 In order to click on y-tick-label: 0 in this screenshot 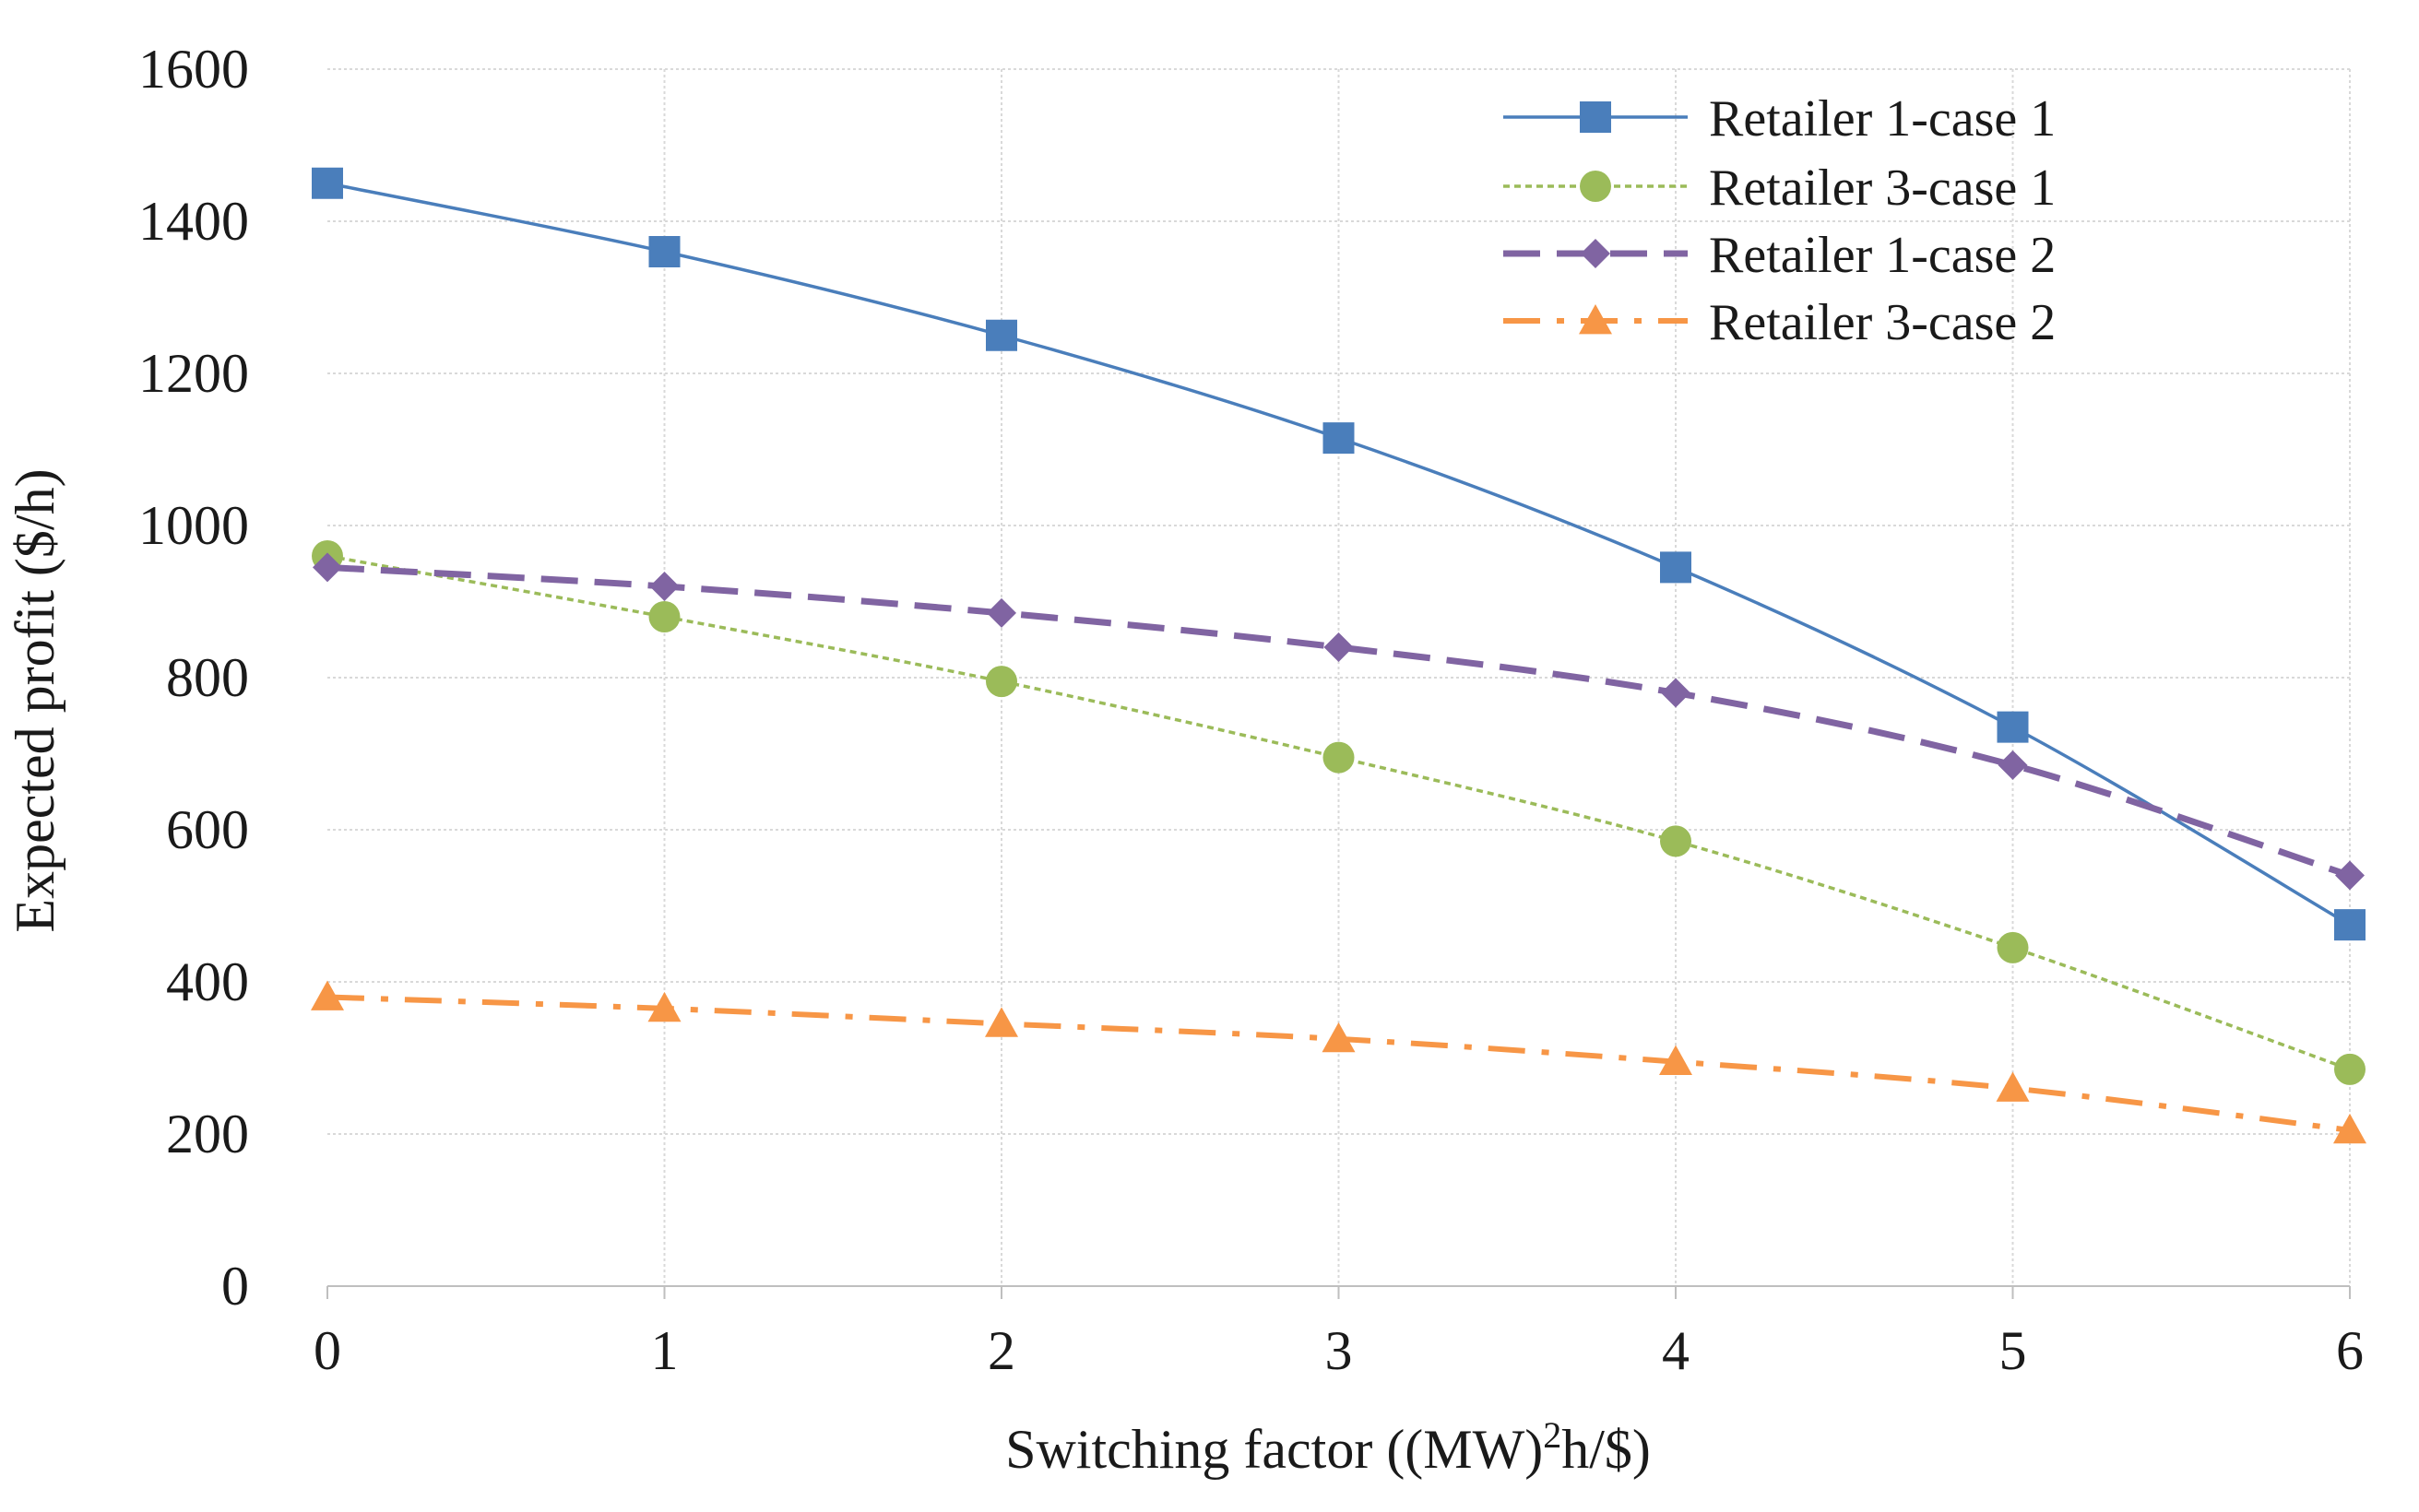, I will do `click(235, 1286)`.